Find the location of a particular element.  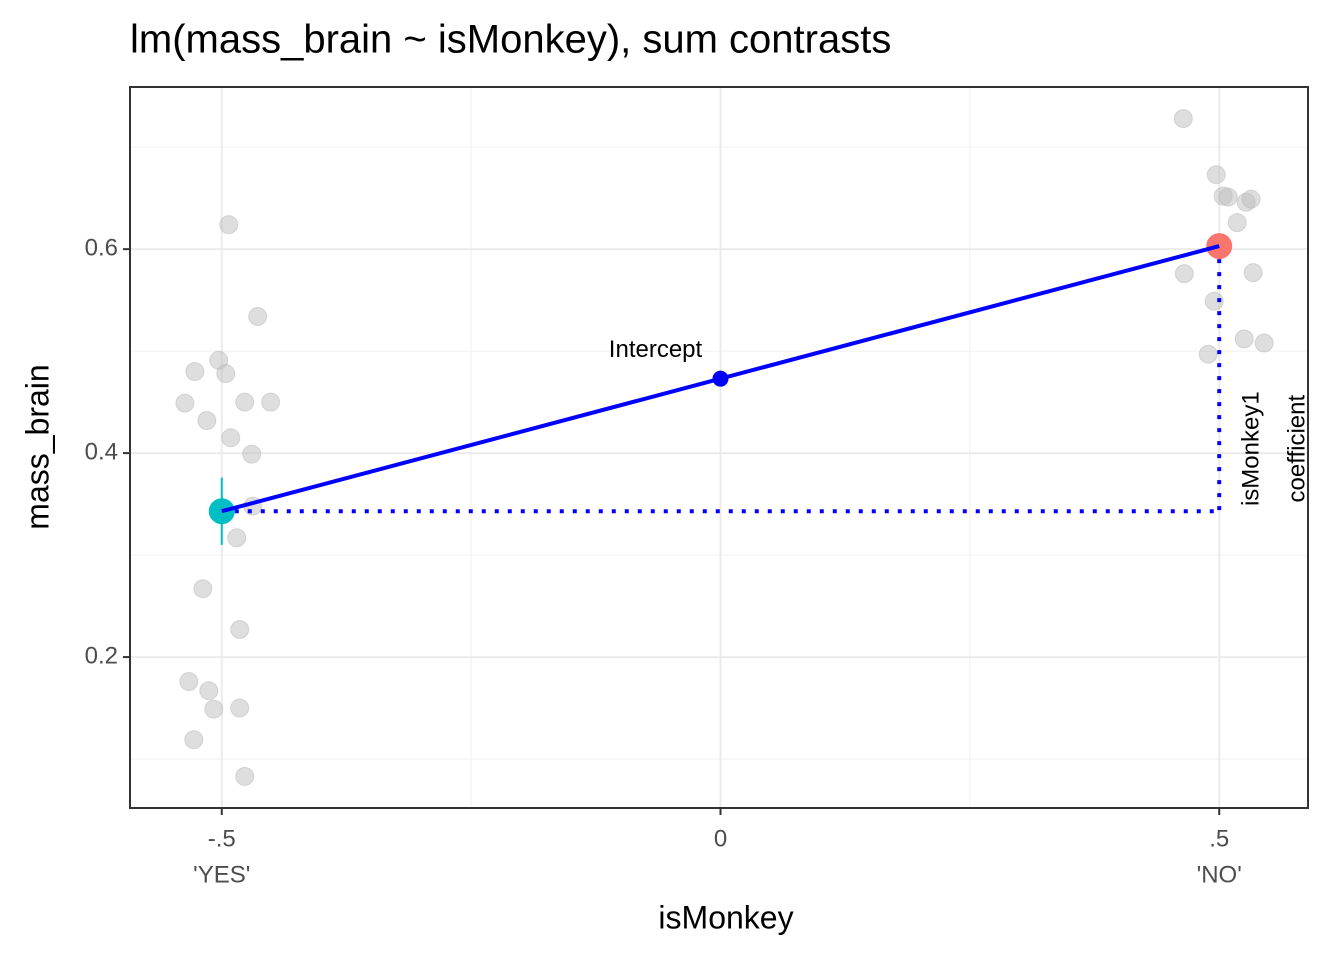

y-tick-label: 0.2 is located at coordinates (101, 655).